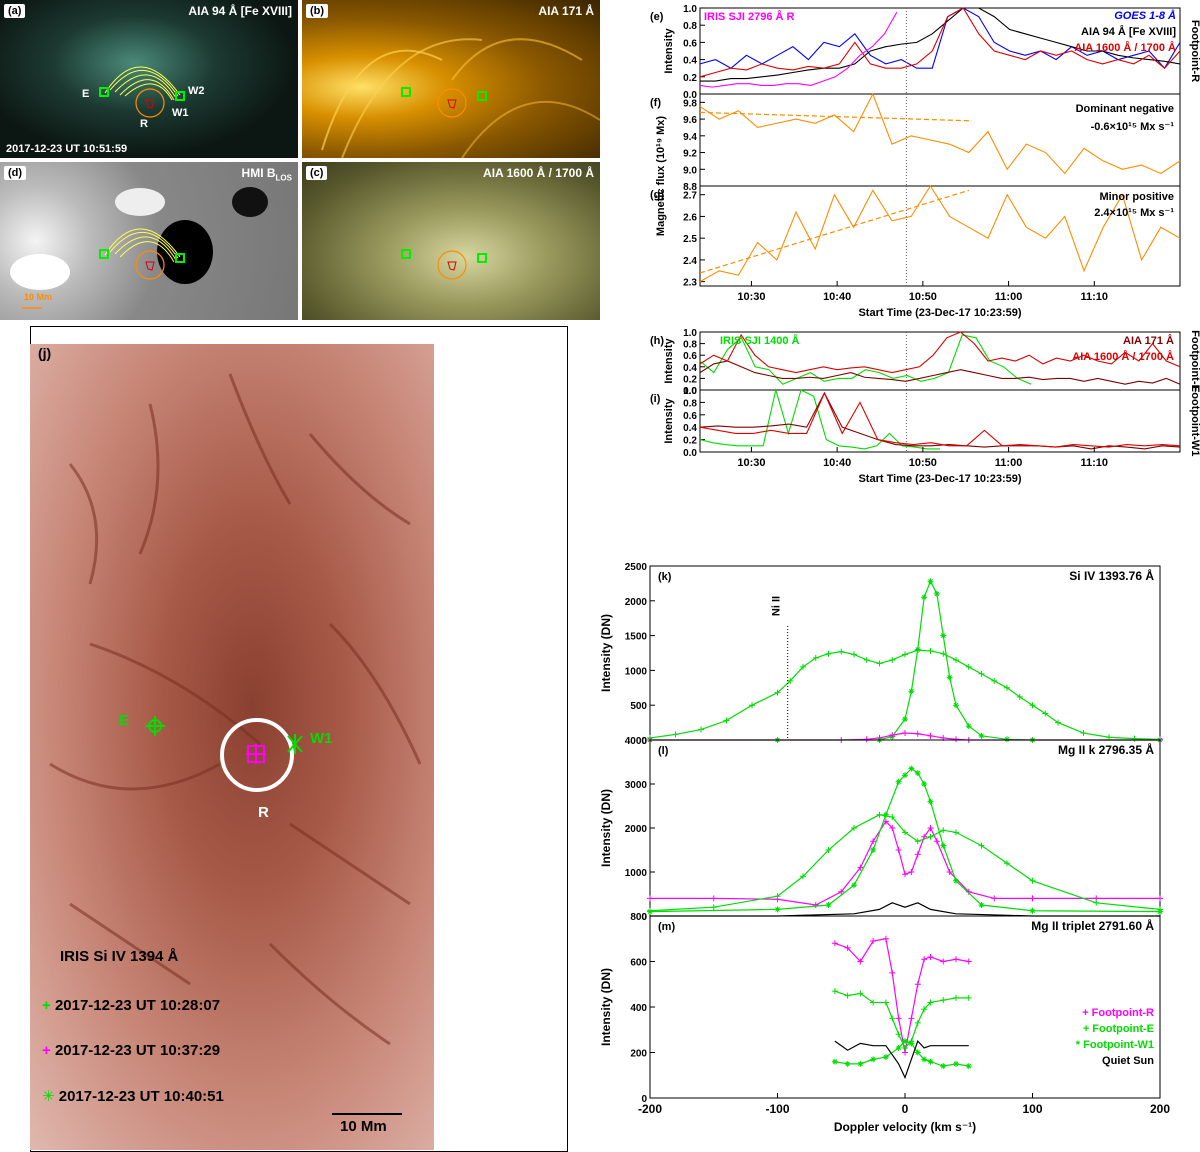 This screenshot has width=1200, height=1152. What do you see at coordinates (636, 637) in the screenshot?
I see `chart-k-ytick-label: 1500` at bounding box center [636, 637].